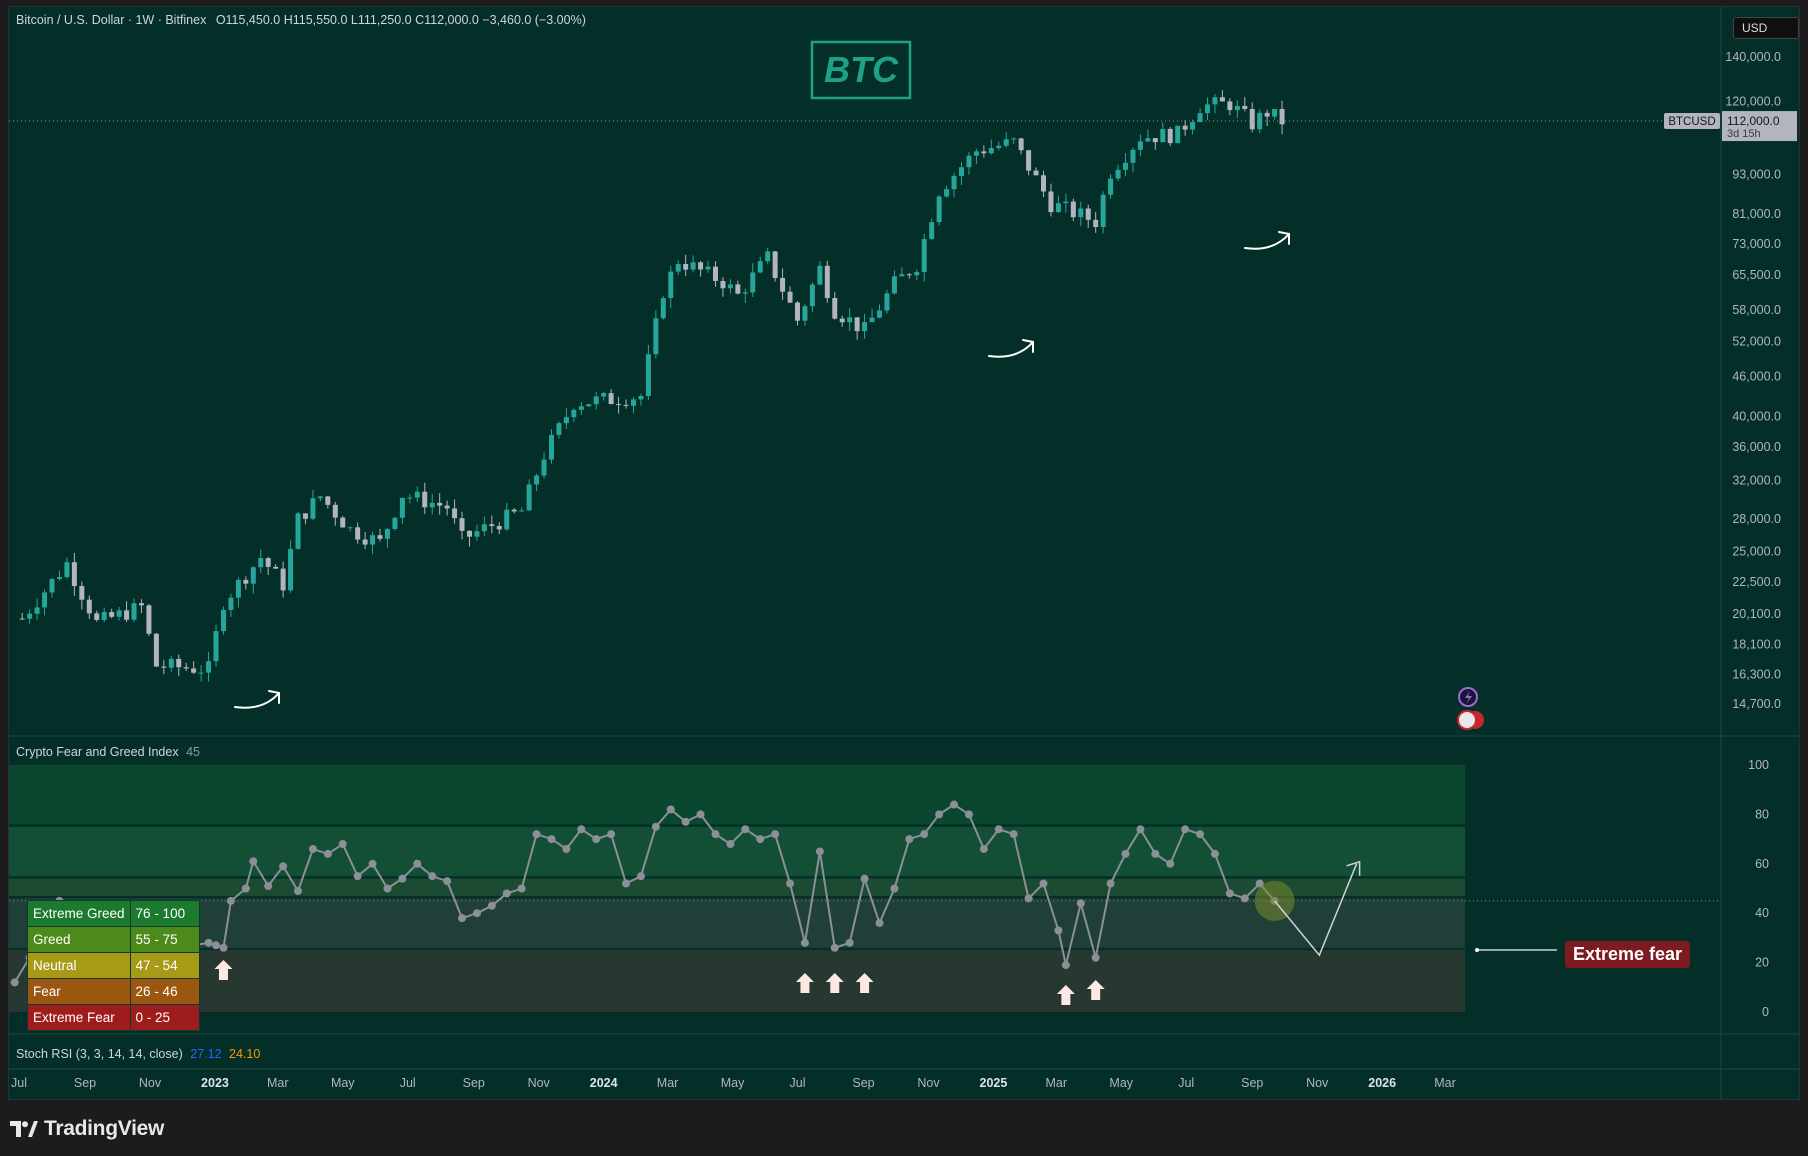  I want to click on price-tick-label: 120,000.0, so click(1753, 101).